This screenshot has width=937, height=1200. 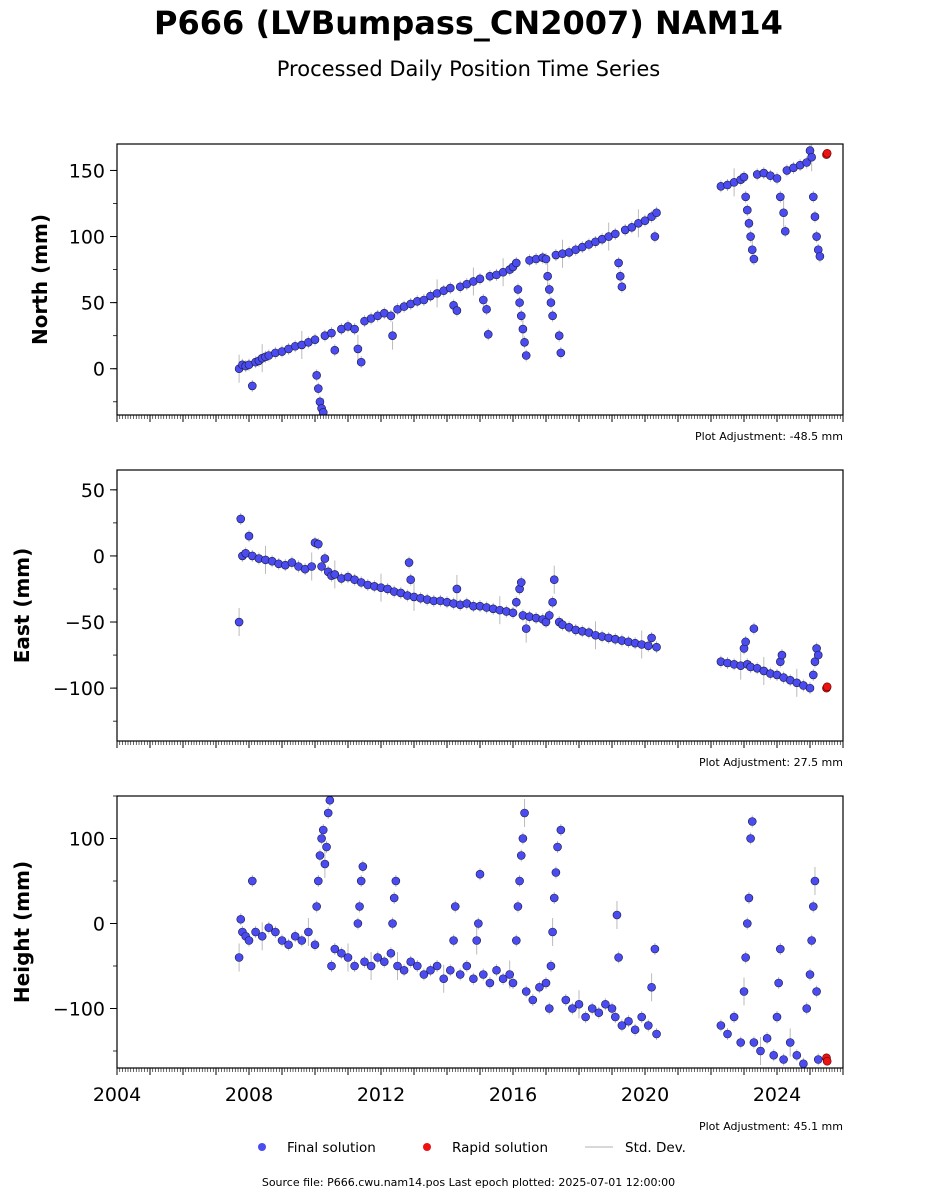 I want to click on plot-adjustment-note: Plot Adjustment: -48.5 mm, so click(x=769, y=436).